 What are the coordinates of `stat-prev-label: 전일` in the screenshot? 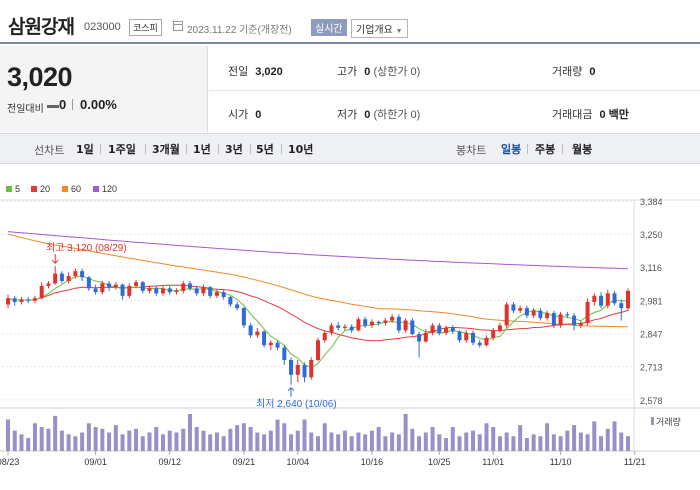 It's located at (238, 72).